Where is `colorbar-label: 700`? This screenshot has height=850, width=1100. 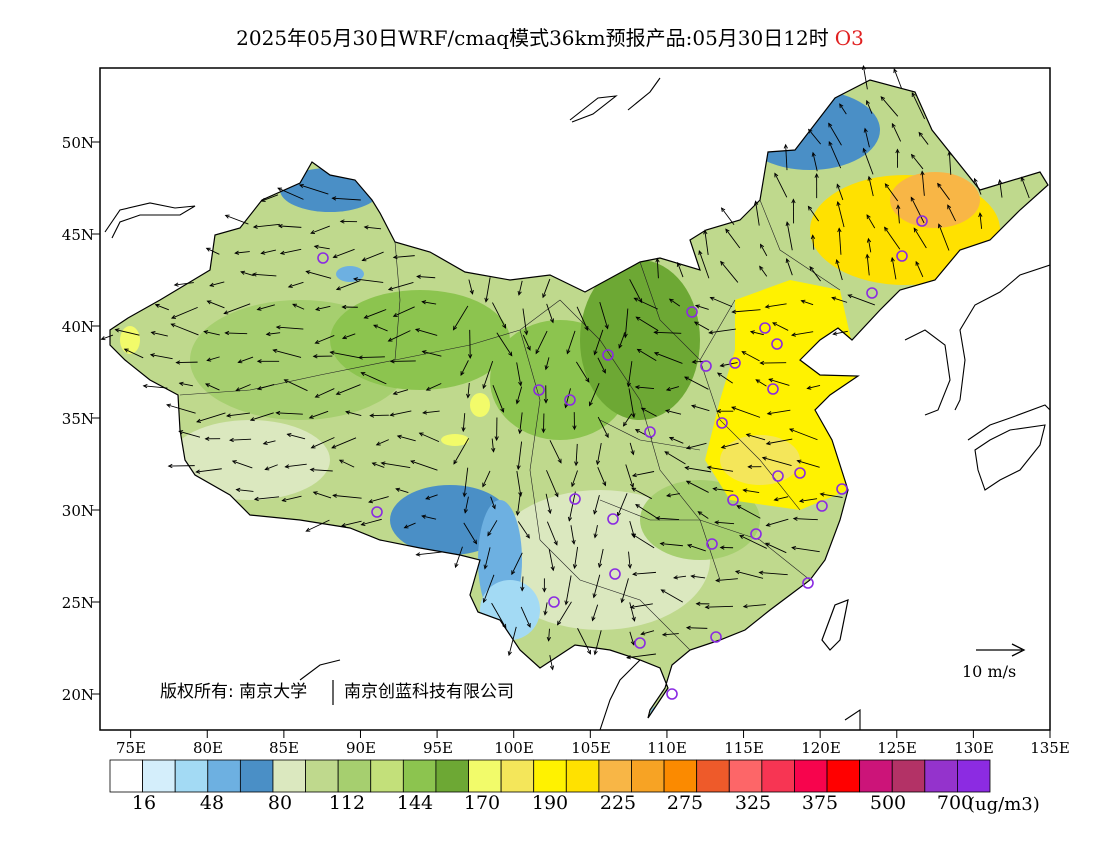
colorbar-label: 700 is located at coordinates (955, 803).